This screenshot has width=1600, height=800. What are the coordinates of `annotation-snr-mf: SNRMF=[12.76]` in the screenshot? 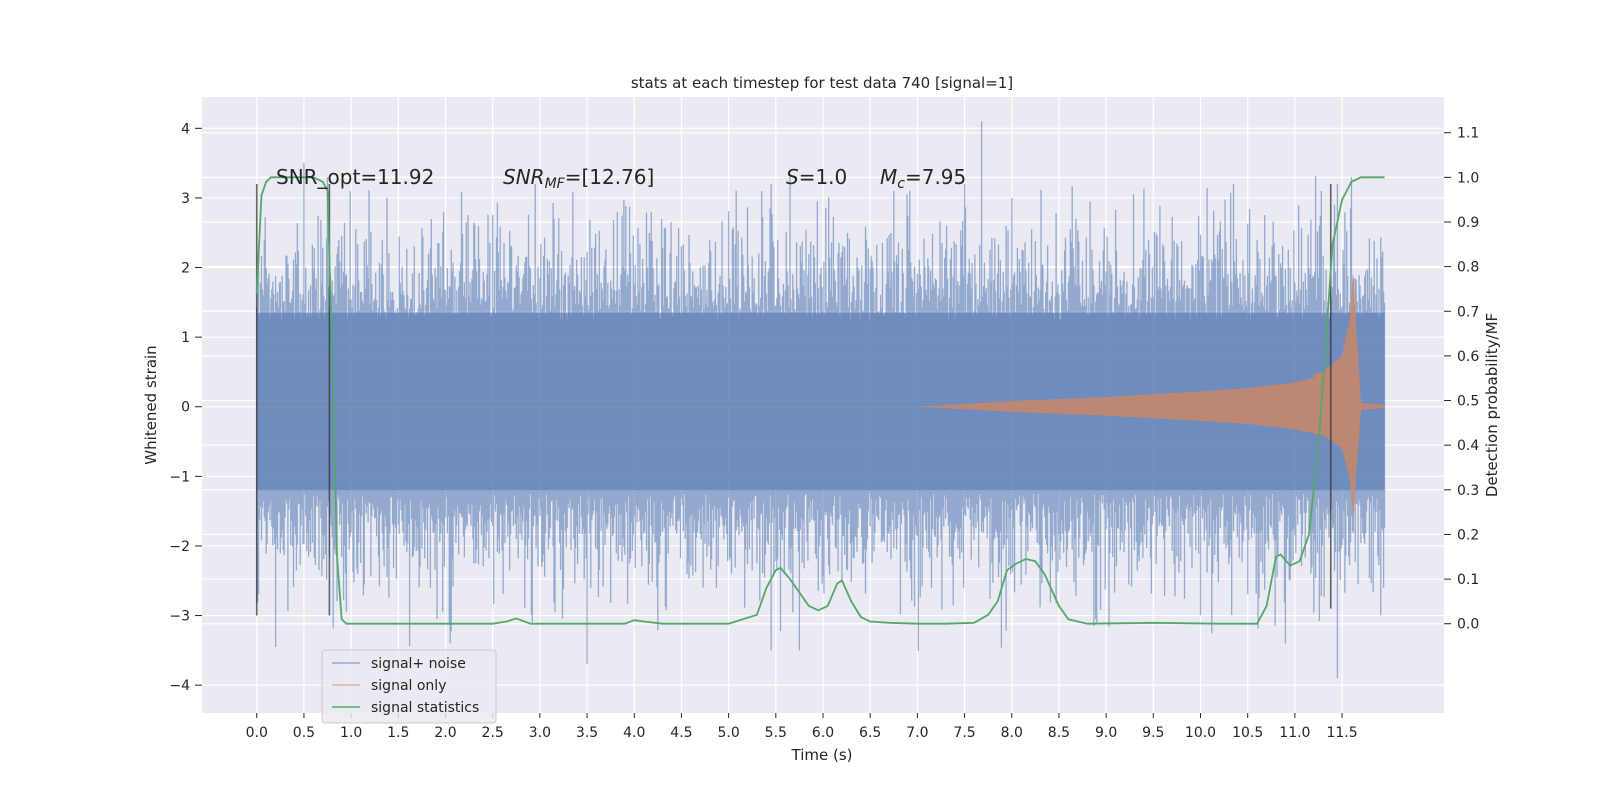 It's located at (578, 178).